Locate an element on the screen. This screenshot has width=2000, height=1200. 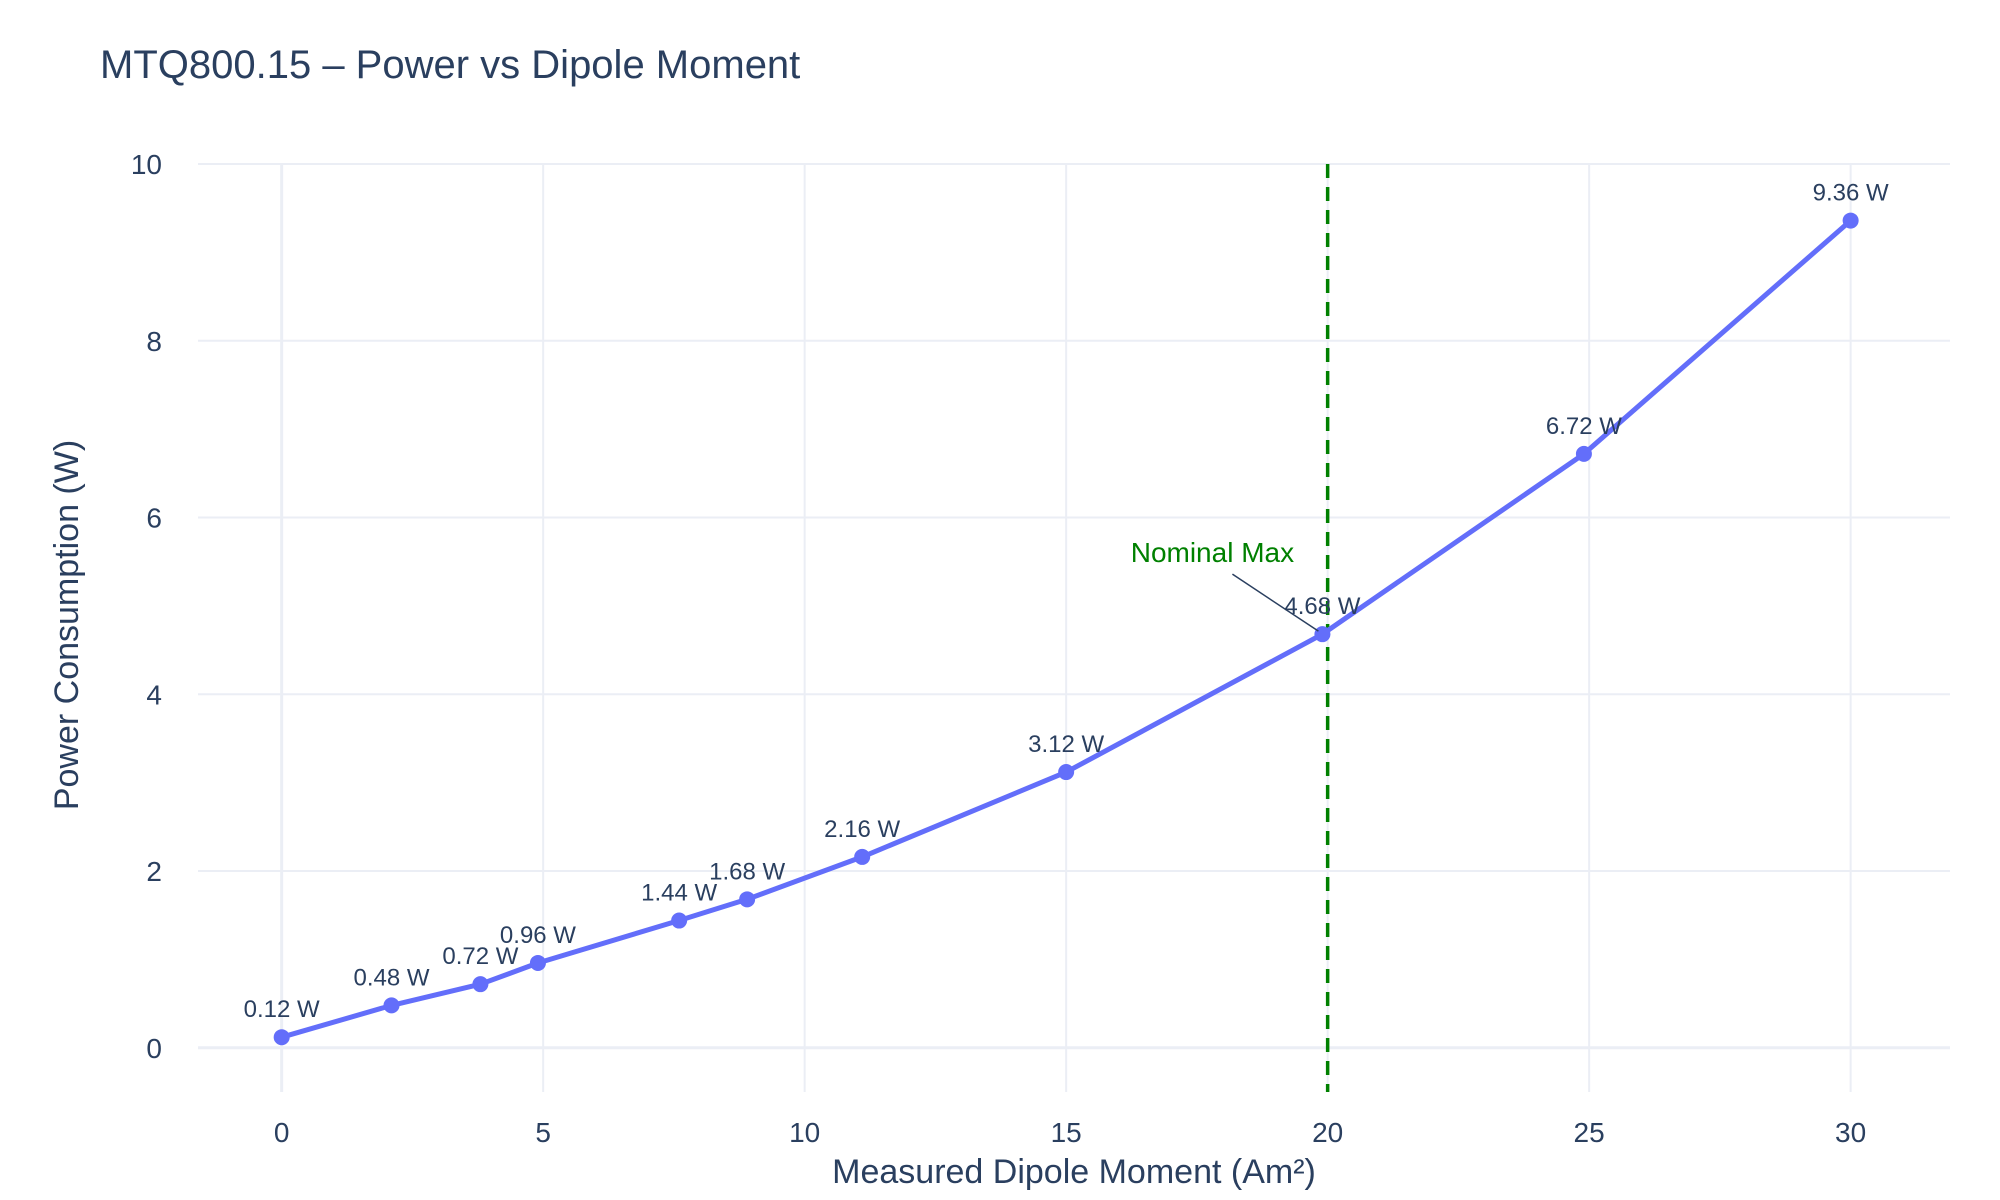
y-tick-label: 10 is located at coordinates (146, 164).